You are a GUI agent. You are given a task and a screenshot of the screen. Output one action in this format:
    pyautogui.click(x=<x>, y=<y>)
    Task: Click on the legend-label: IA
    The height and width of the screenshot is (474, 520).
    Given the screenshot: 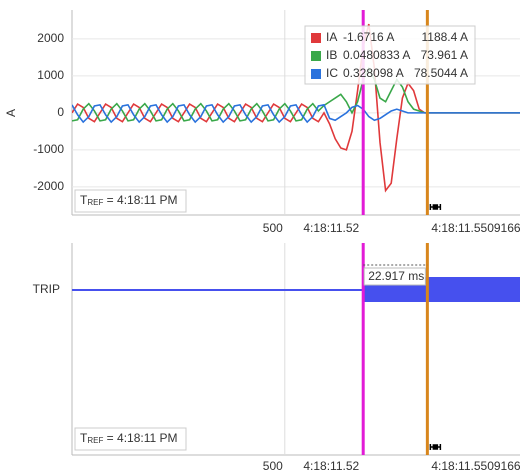 What is the action you would take?
    pyautogui.click(x=331, y=37)
    